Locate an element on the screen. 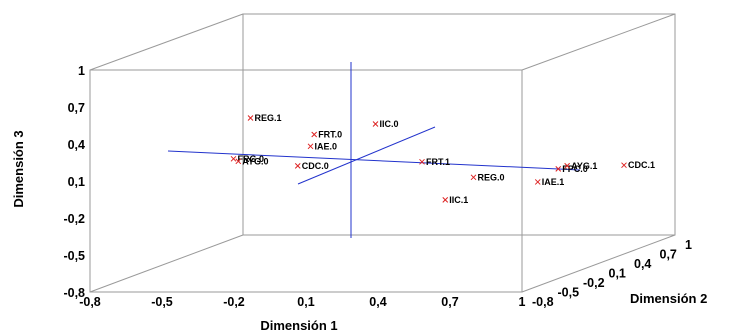 Image resolution: width=731 pixels, height=335 pixels. data-point: IAE.1 is located at coordinates (549, 182).